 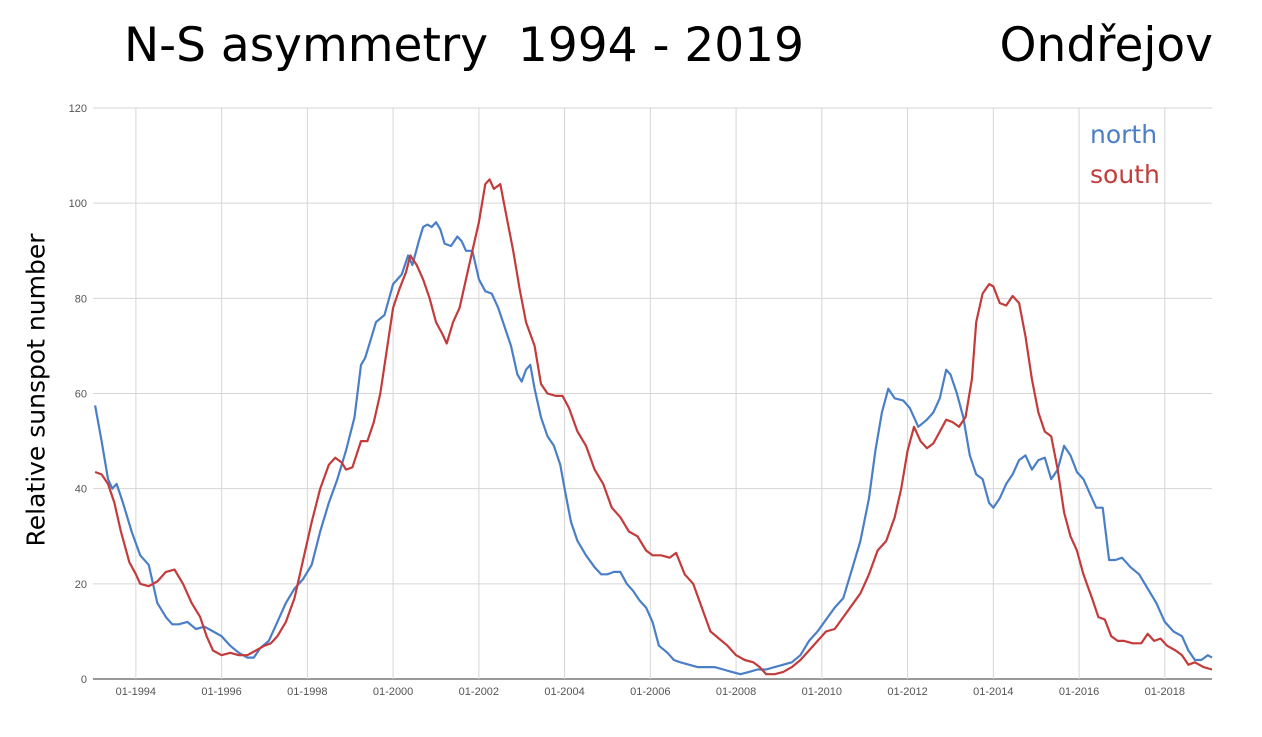 What do you see at coordinates (479, 692) in the screenshot?
I see `x-tick-label: 01-2002` at bounding box center [479, 692].